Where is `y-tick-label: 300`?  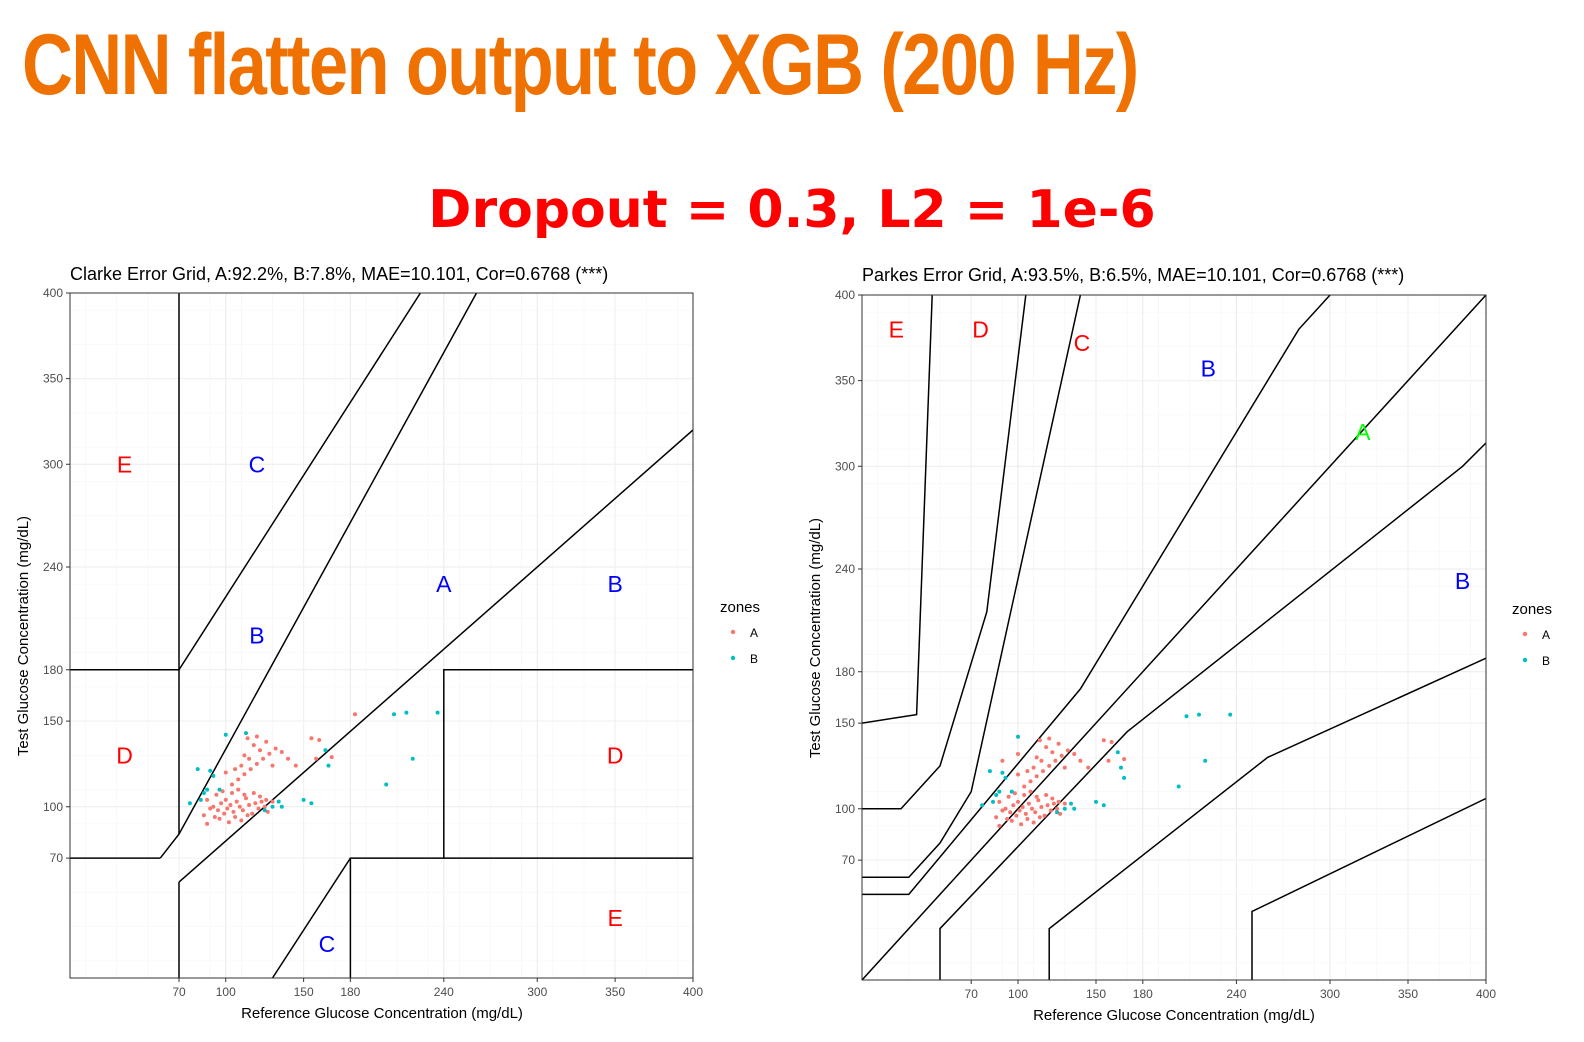 y-tick-label: 300 is located at coordinates (53, 464).